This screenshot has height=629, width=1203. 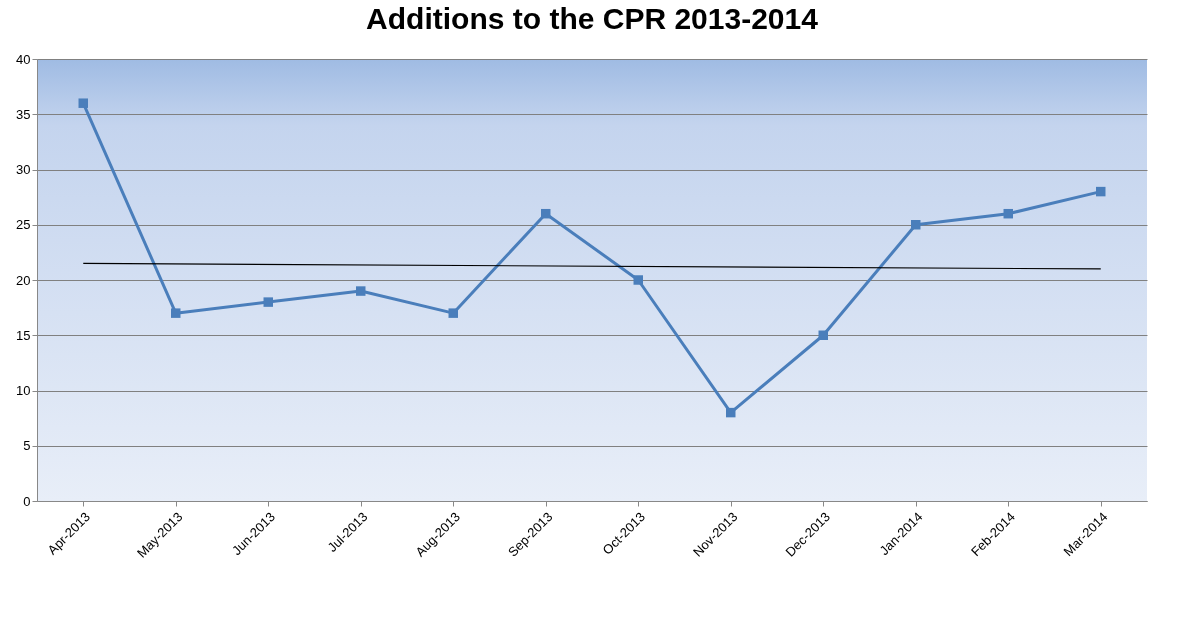 What do you see at coordinates (23, 335) in the screenshot?
I see `y-tick-label: 15` at bounding box center [23, 335].